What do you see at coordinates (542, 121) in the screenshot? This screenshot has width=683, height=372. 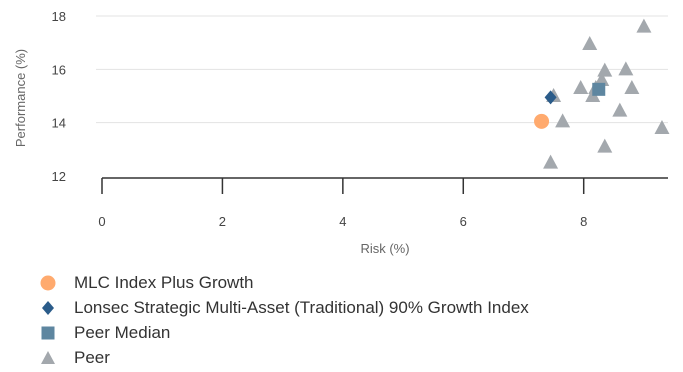 I see `circle-marker-point` at bounding box center [542, 121].